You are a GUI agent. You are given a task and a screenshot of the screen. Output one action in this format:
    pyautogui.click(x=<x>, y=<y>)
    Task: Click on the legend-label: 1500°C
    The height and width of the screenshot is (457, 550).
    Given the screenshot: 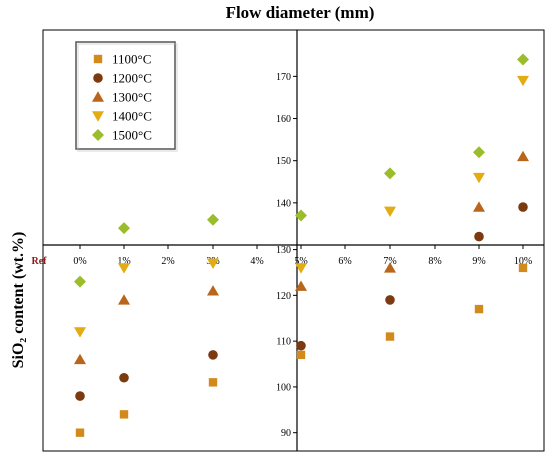 What is the action you would take?
    pyautogui.click(x=132, y=135)
    